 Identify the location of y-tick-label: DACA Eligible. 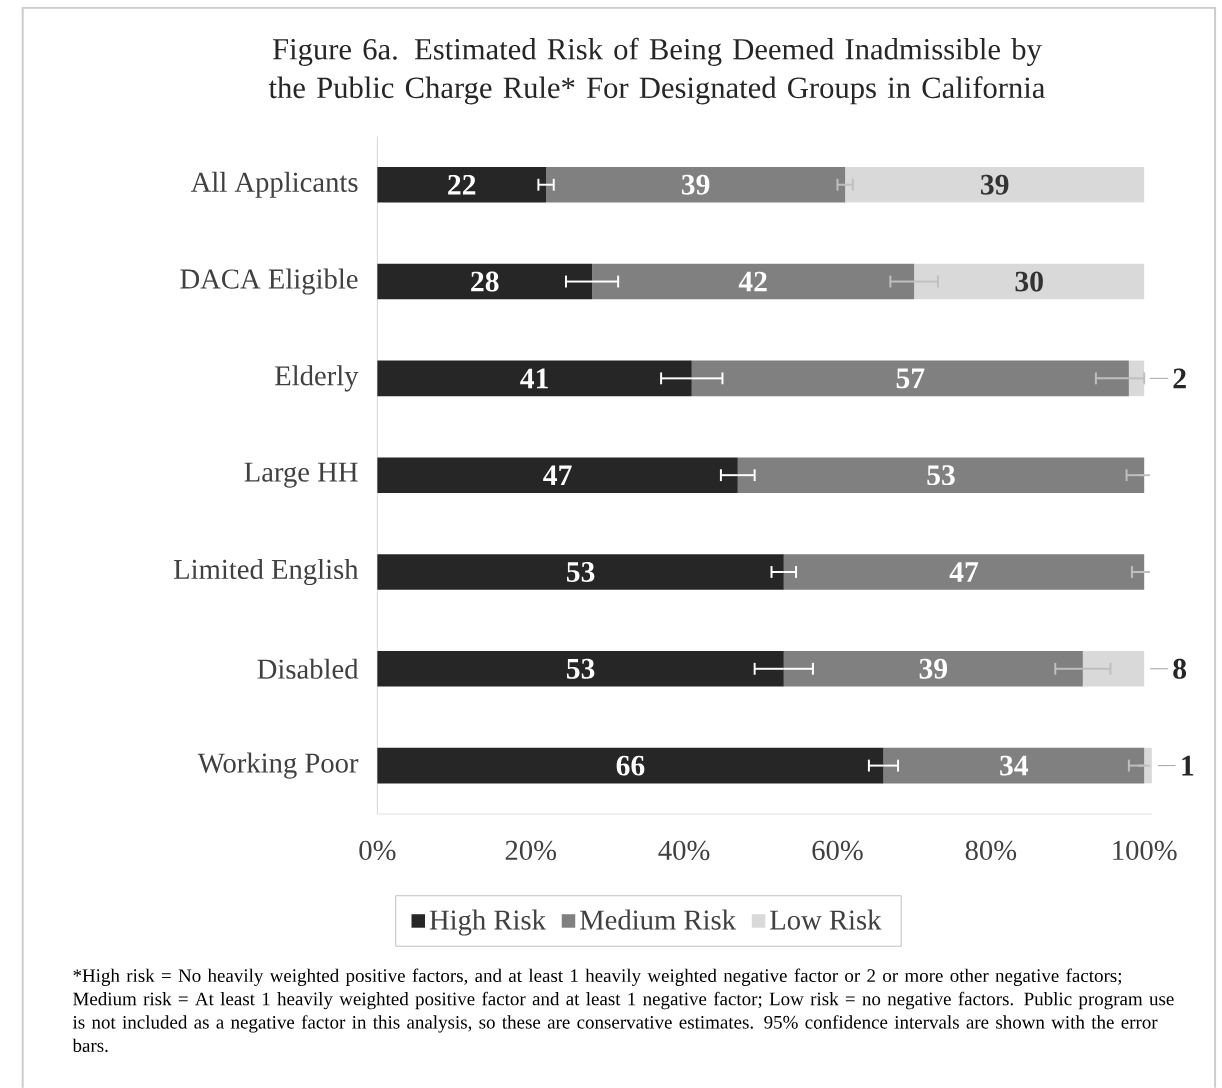
(269, 281).